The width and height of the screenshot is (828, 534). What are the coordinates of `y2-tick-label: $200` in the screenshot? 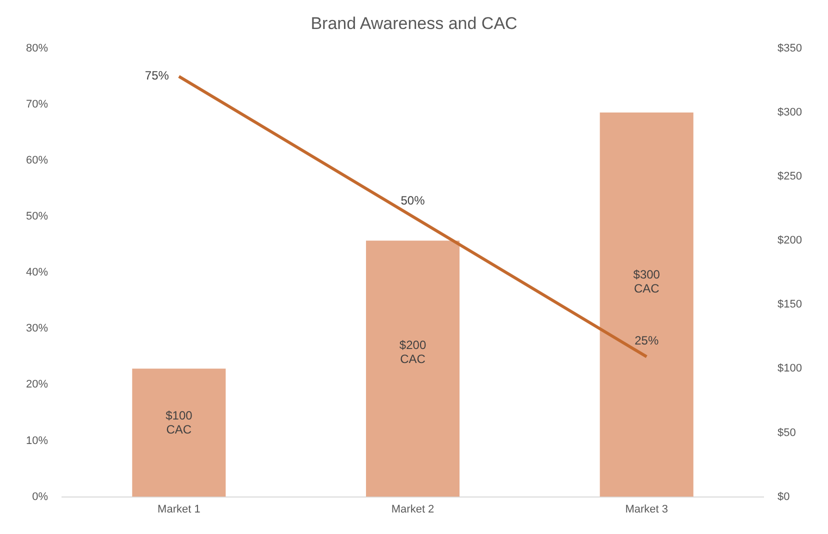 It's located at (790, 240).